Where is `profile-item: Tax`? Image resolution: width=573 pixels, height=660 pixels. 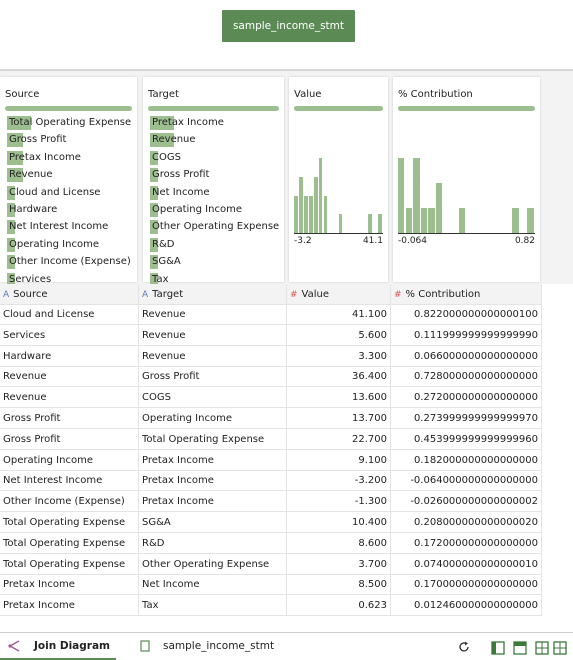
profile-item: Tax is located at coordinates (159, 280).